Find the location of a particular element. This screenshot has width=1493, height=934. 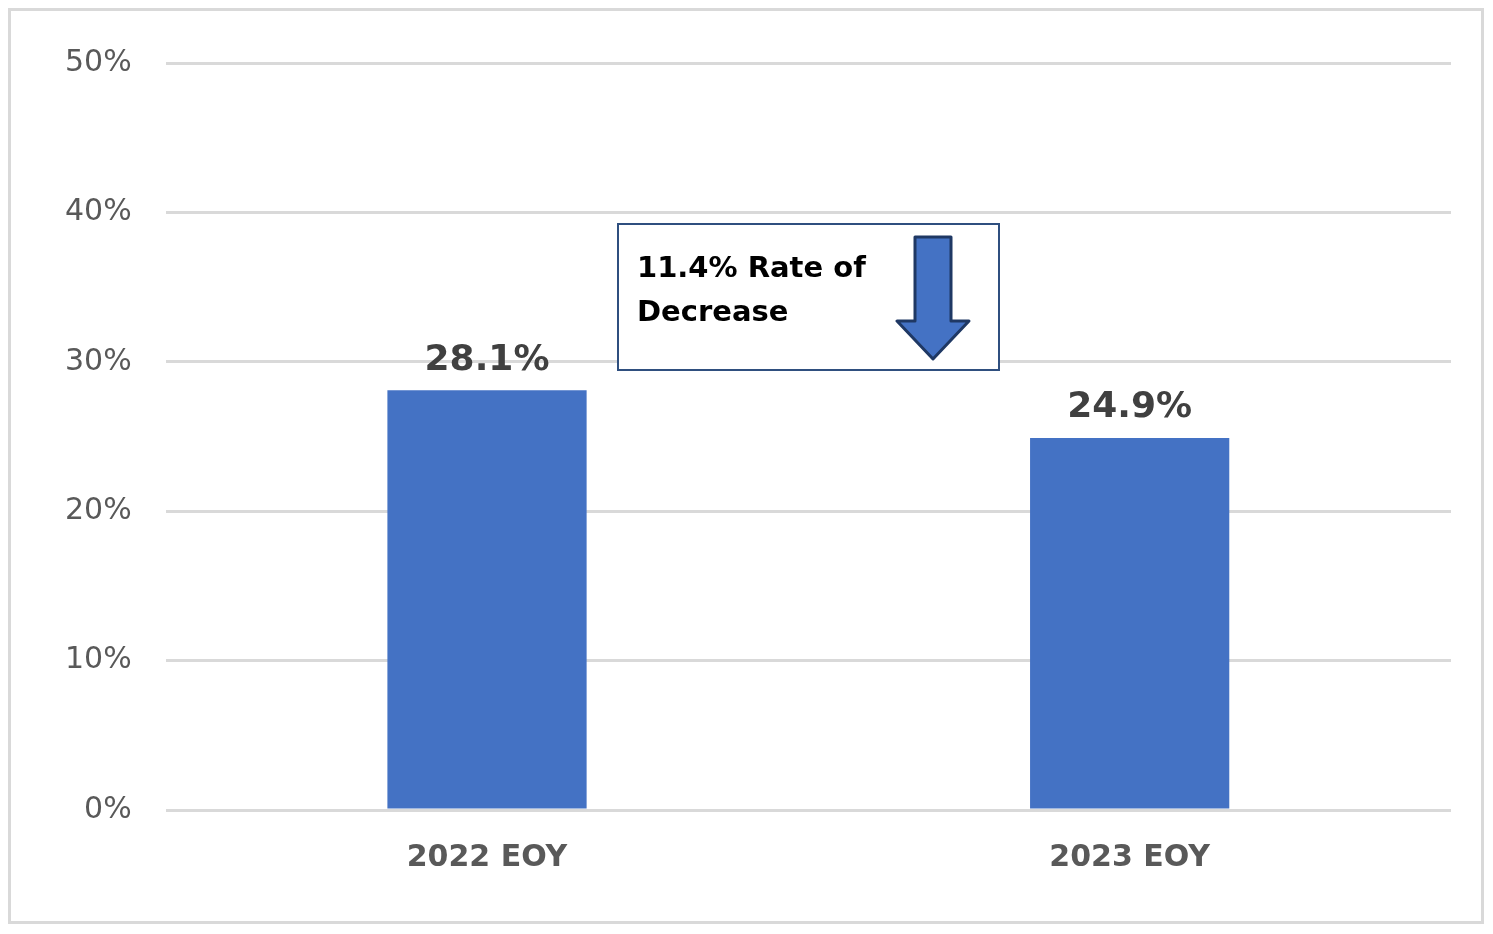

data-label: 28.1% is located at coordinates (487, 357).